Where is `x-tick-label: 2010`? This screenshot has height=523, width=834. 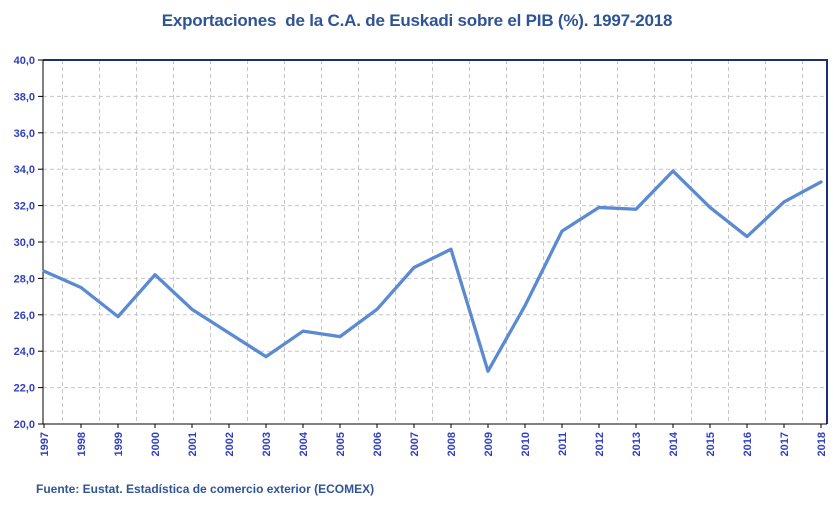 x-tick-label: 2010 is located at coordinates (526, 444).